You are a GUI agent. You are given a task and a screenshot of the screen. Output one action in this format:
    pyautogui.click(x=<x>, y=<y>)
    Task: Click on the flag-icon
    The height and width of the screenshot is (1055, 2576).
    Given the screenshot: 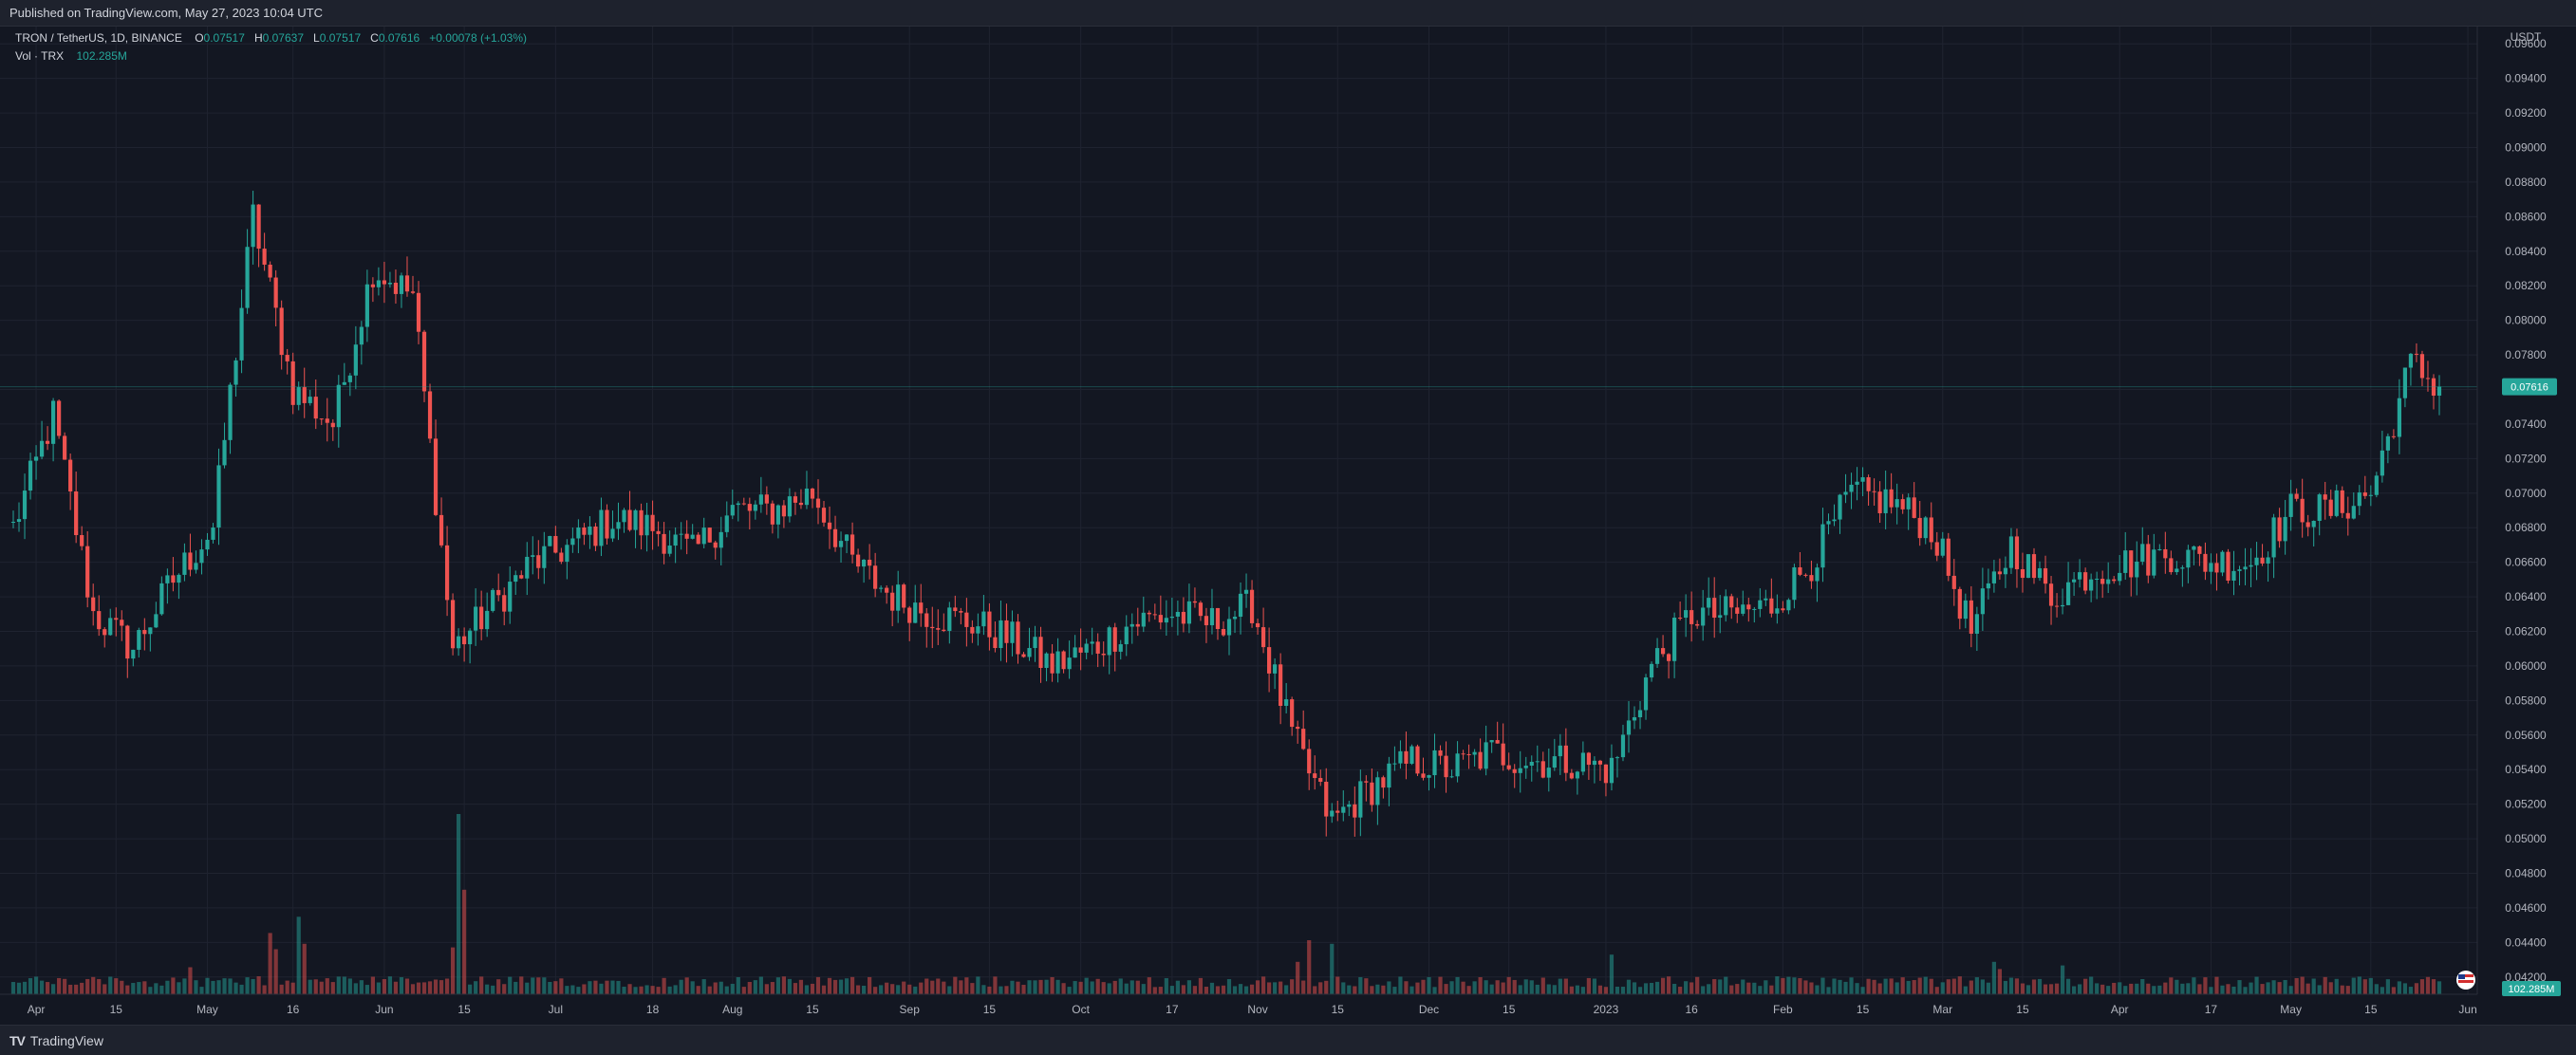 What is the action you would take?
    pyautogui.click(x=2466, y=980)
    